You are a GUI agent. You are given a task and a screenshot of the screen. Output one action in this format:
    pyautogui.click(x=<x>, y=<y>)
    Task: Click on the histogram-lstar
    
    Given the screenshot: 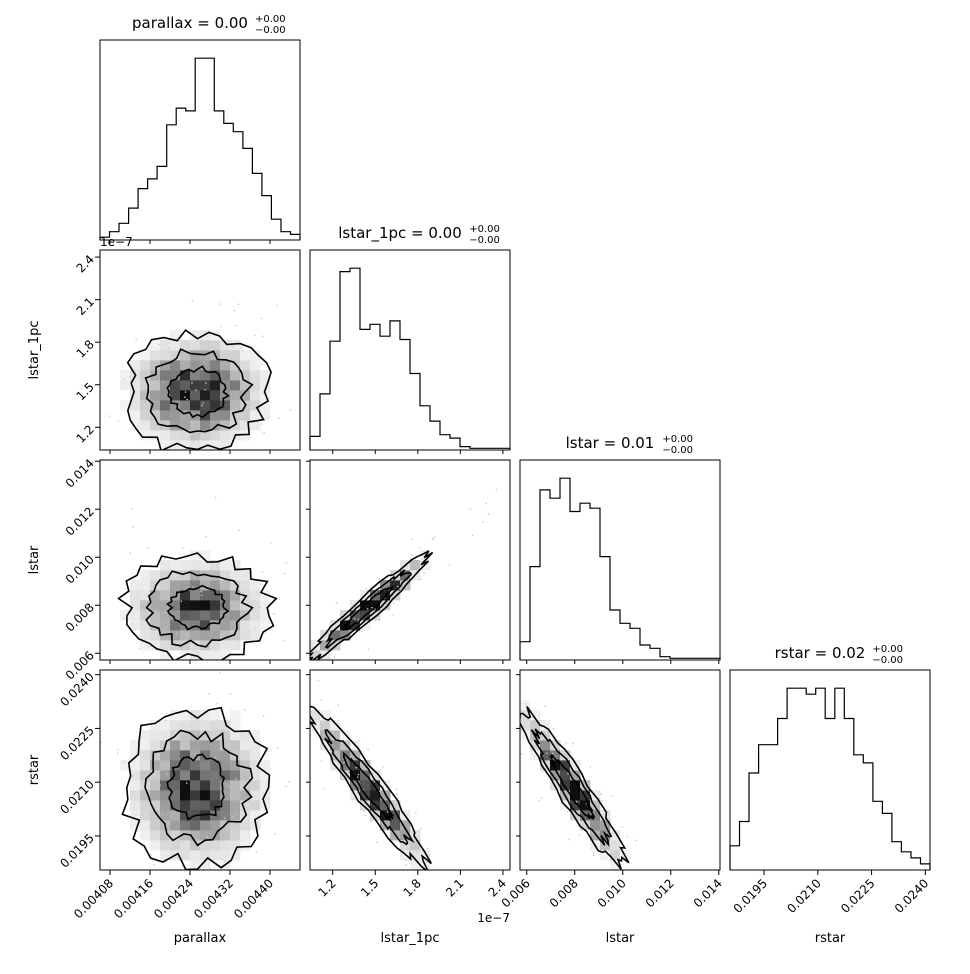 What is the action you would take?
    pyautogui.click(x=620, y=569)
    